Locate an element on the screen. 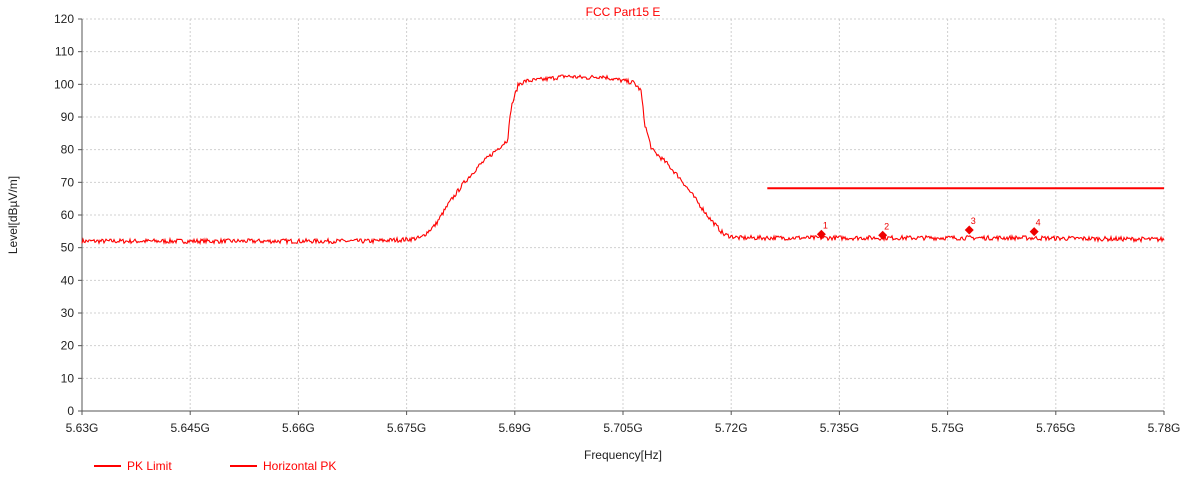 The width and height of the screenshot is (1192, 477). y-tick-label: 90 is located at coordinates (68, 117).